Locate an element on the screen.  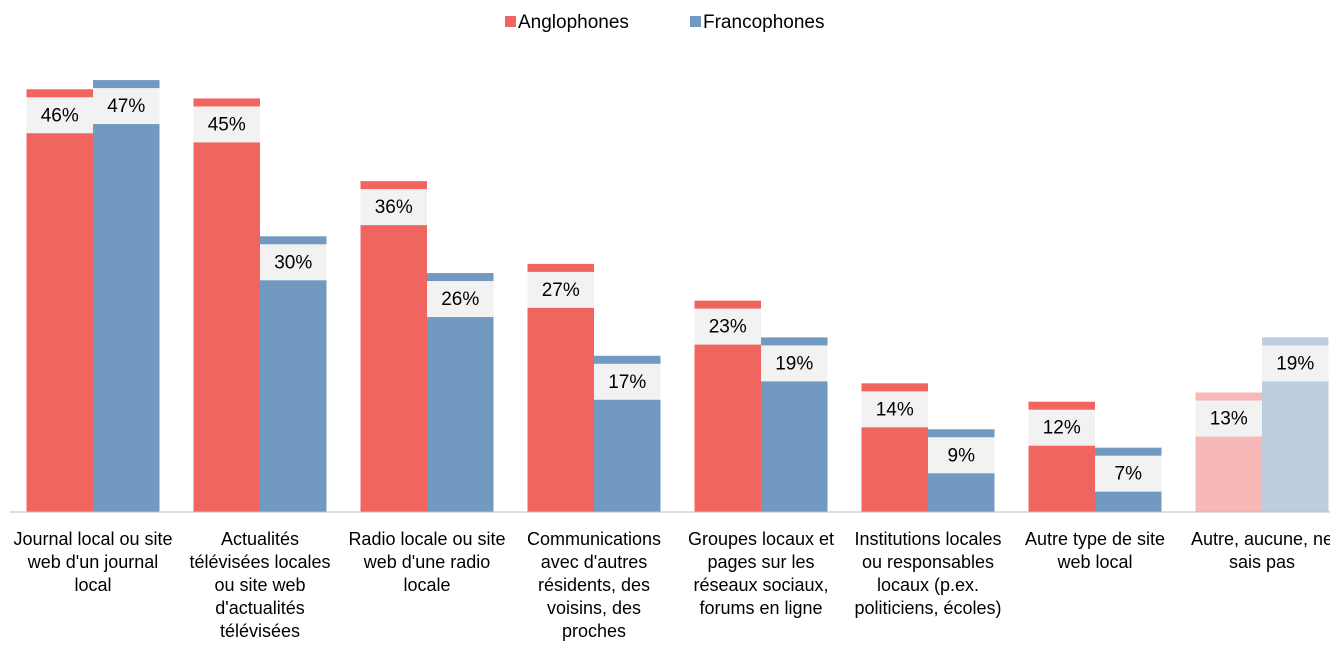
data-label: 17% is located at coordinates (627, 382).